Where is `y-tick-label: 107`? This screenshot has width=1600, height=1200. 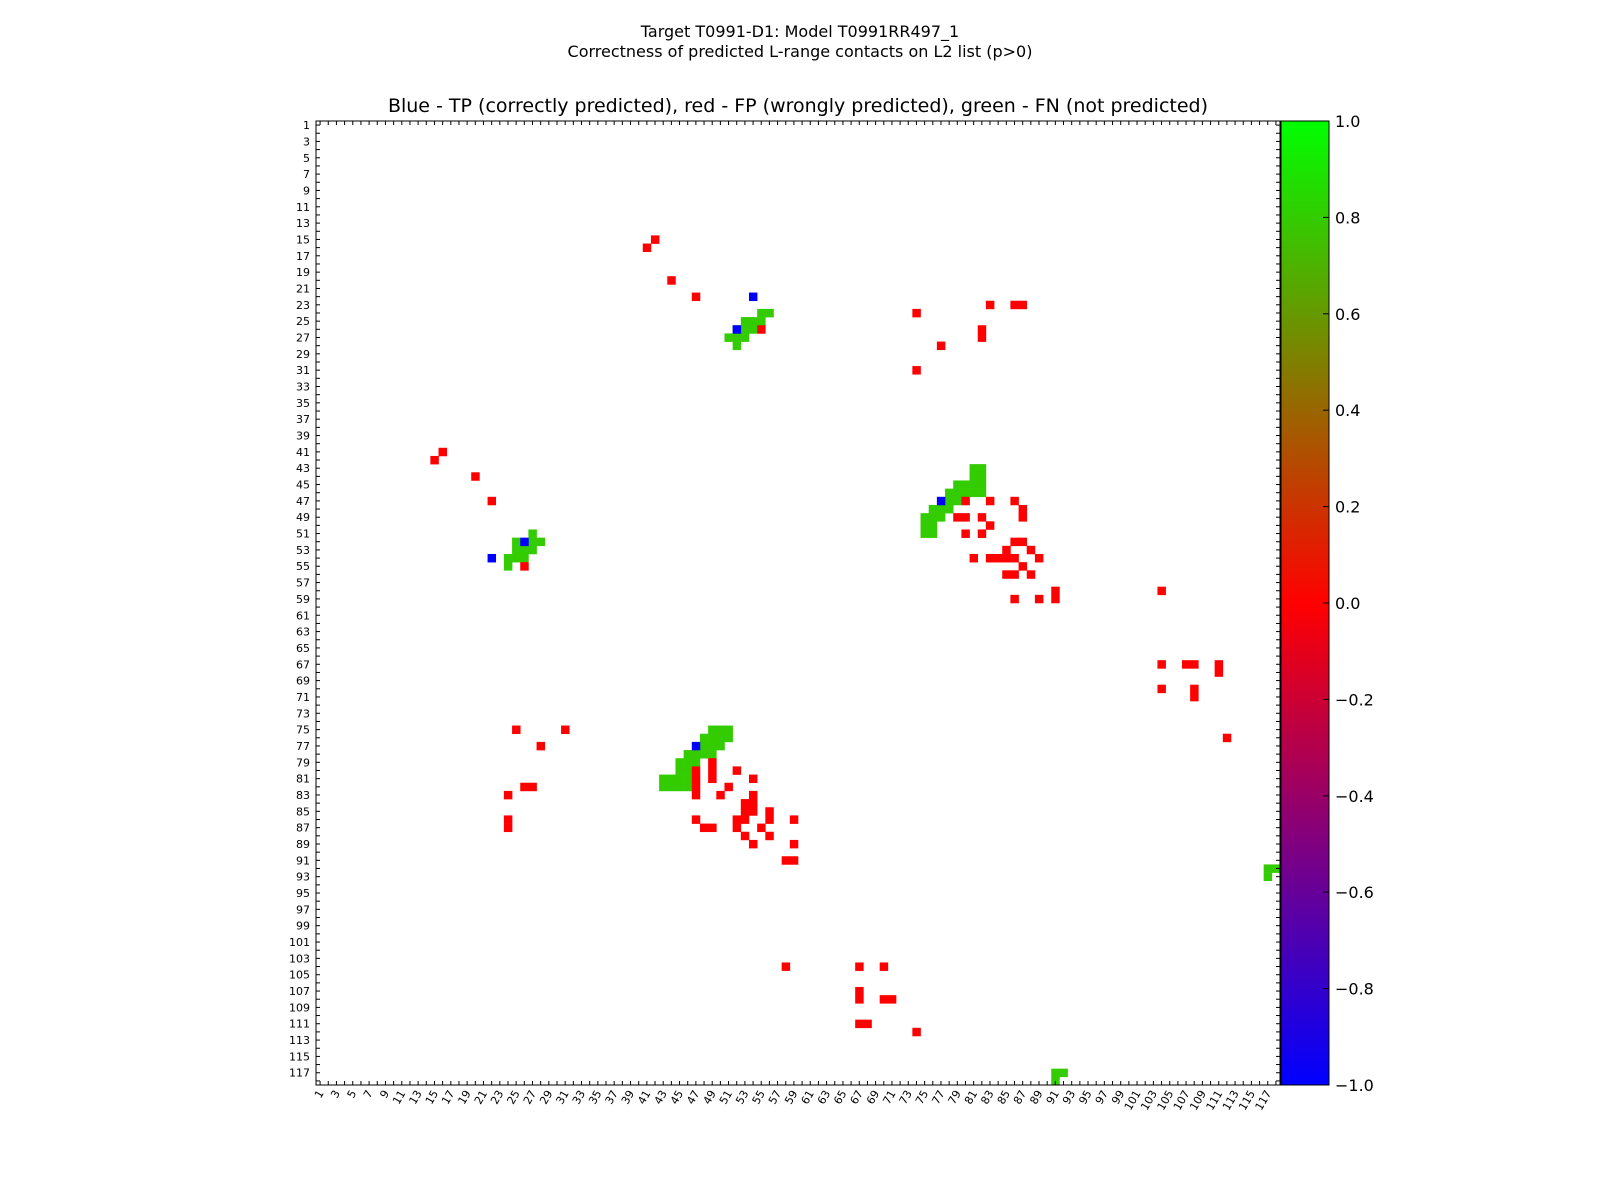
y-tick-label: 107 is located at coordinates (299, 991).